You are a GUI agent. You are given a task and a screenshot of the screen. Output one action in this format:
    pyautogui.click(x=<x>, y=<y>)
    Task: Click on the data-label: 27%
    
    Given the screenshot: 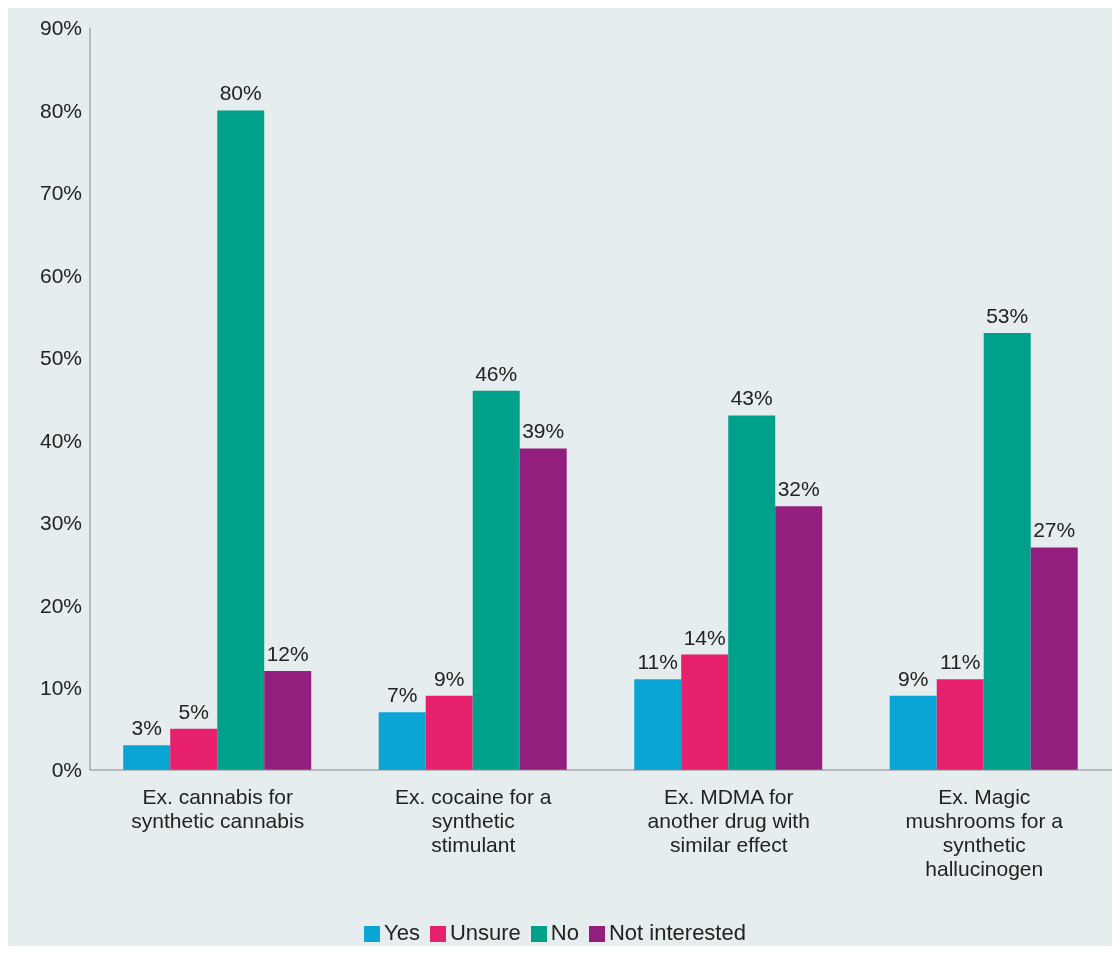 What is the action you would take?
    pyautogui.click(x=1054, y=530)
    